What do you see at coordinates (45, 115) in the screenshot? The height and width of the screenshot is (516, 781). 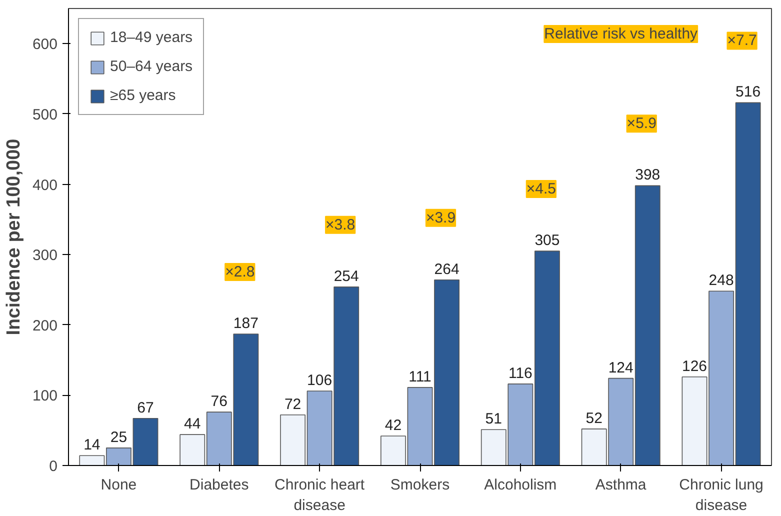 I see `y-tick-label: 500` at bounding box center [45, 115].